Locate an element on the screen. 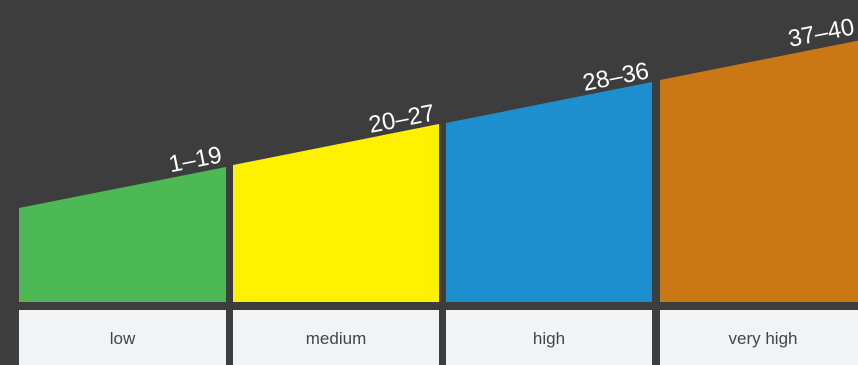 The width and height of the screenshot is (858, 365). label-box-high: high is located at coordinates (549, 337).